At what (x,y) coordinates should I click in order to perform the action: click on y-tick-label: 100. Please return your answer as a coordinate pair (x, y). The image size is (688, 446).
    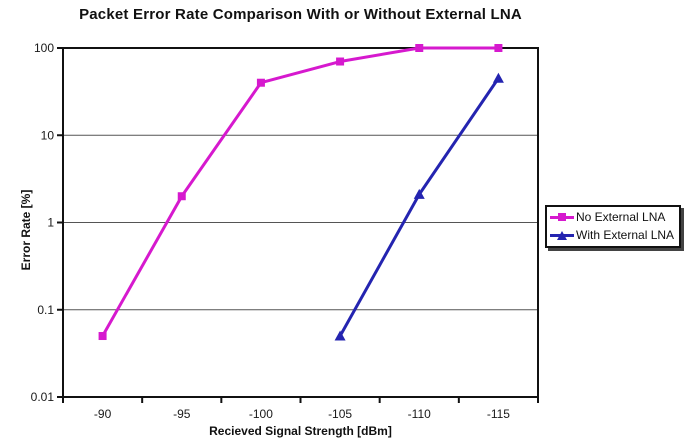
    Looking at the image, I should click on (44, 48).